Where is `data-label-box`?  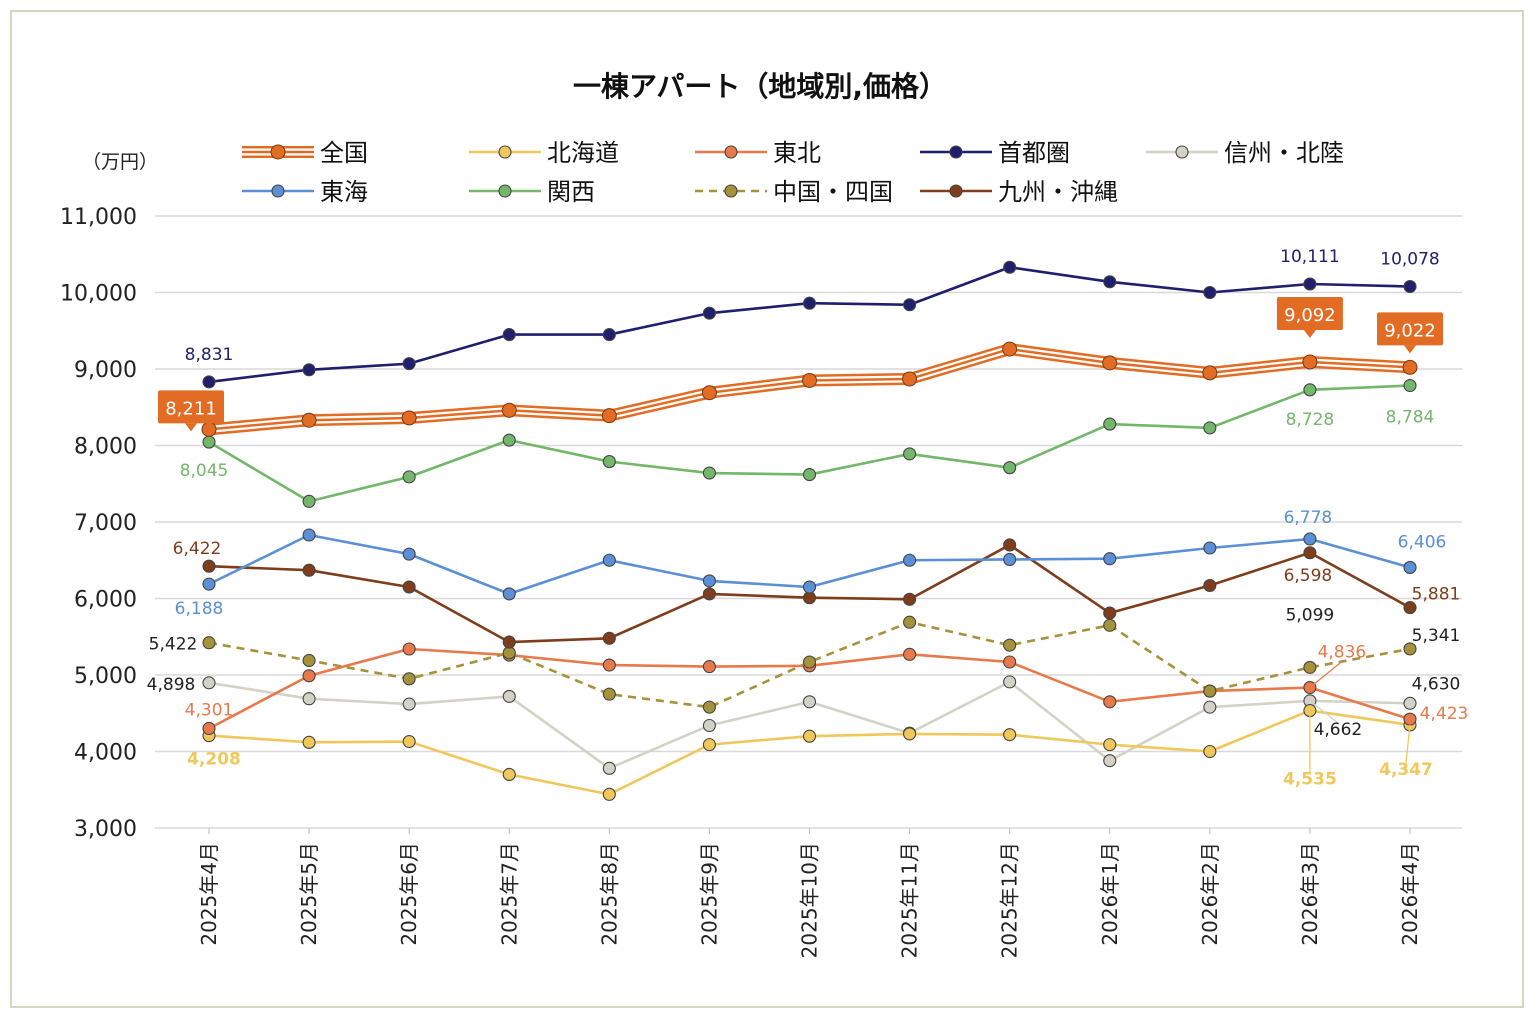 data-label-box is located at coordinates (191, 407).